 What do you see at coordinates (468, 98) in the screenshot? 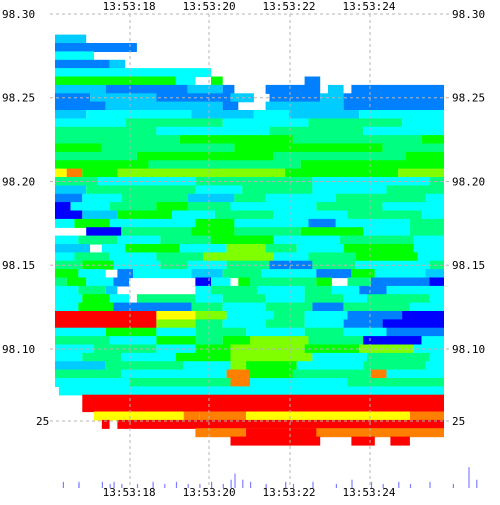
I see `y-tick-label-right: 98.25` at bounding box center [468, 98].